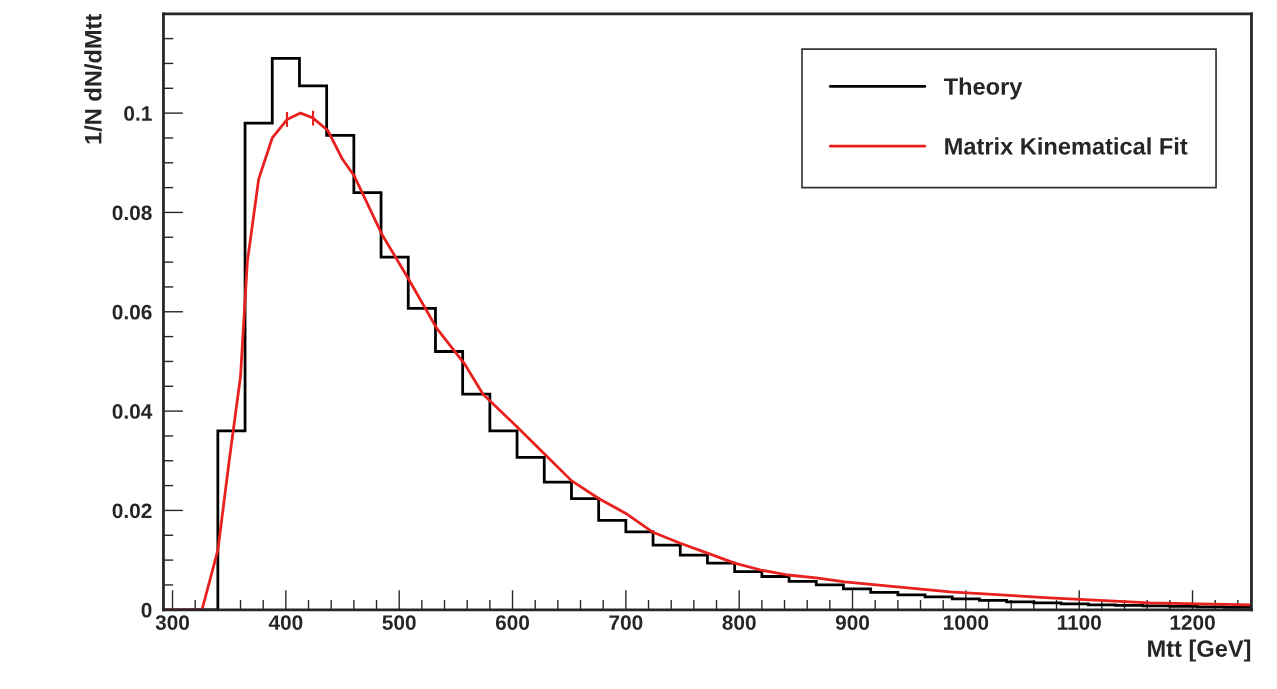 The height and width of the screenshot is (689, 1277). I want to click on y-axis-title: 1/N dN/dMtt, so click(93, 79).